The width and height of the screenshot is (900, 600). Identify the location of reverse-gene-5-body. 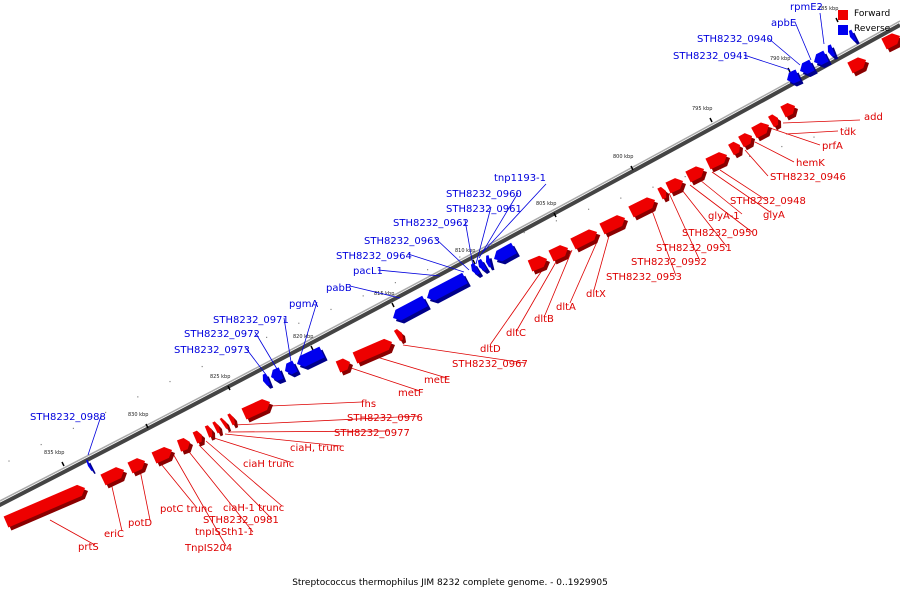
(311, 356).